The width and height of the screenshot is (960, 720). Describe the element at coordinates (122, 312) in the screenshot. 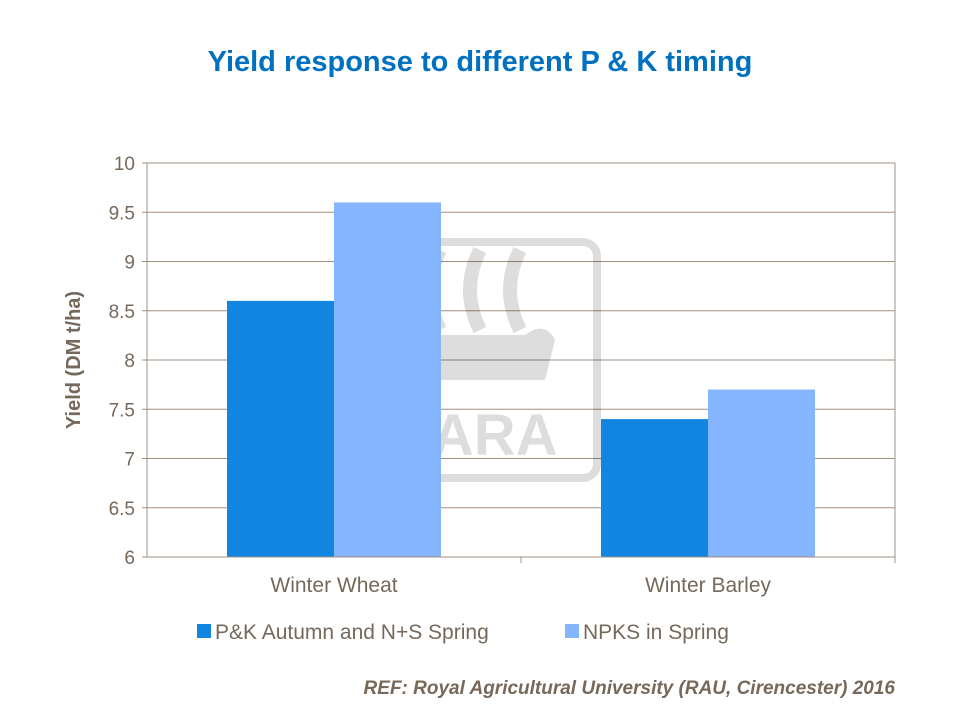

I see `y-tick-label: 8.5` at that location.